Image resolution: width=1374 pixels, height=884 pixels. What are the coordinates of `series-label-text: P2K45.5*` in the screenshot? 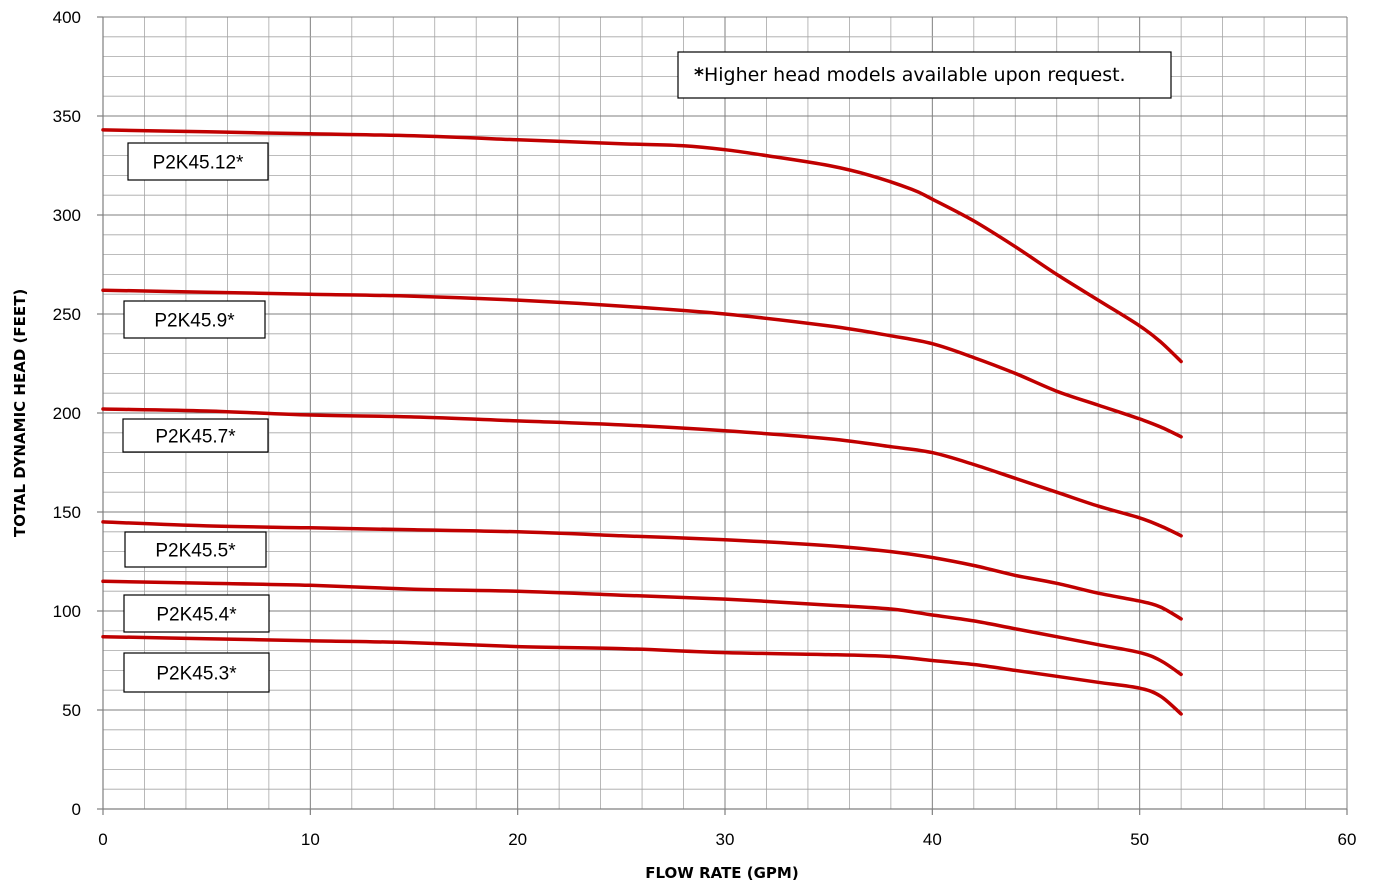 It's located at (195, 551).